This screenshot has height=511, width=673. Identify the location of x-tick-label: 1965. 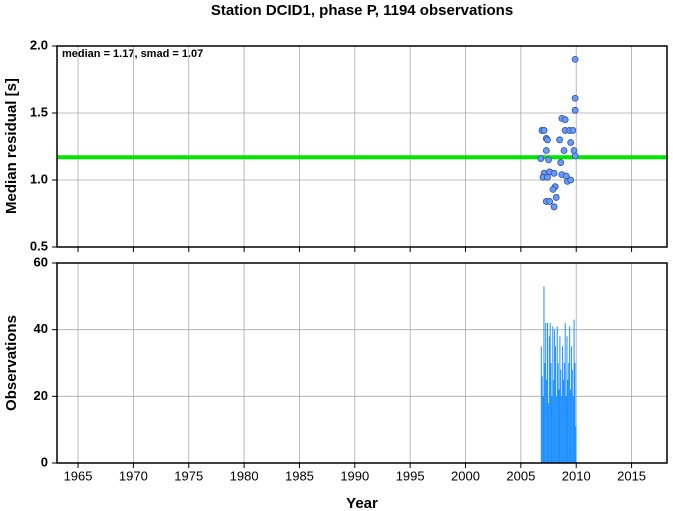
(78, 475).